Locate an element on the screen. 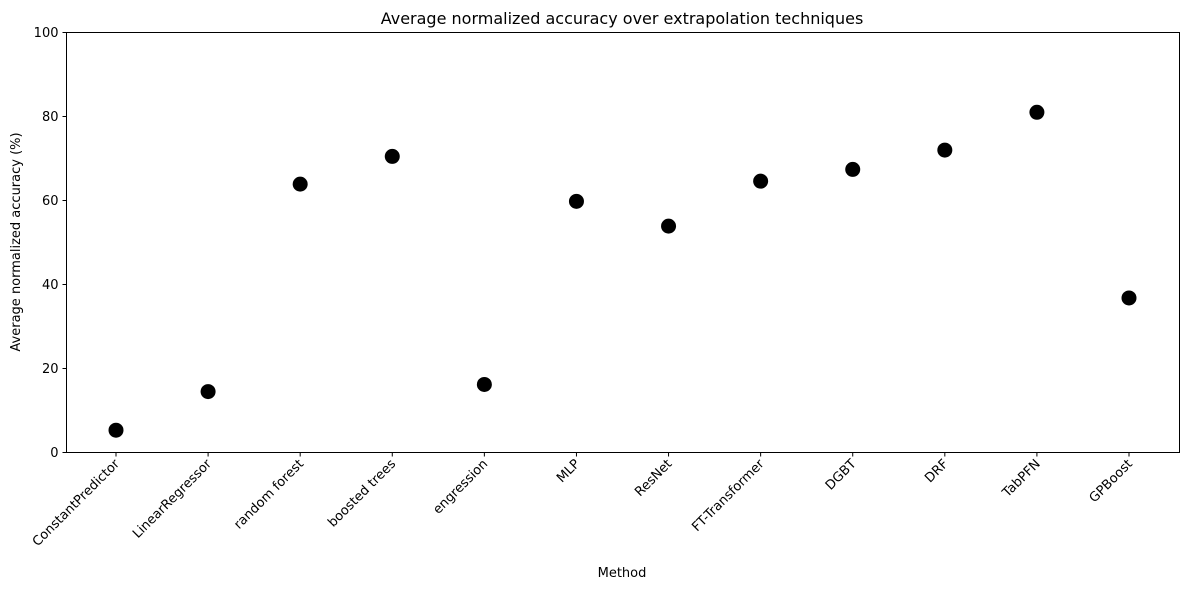 The height and width of the screenshot is (590, 1189). x-axis-label: Method is located at coordinates (622, 573).